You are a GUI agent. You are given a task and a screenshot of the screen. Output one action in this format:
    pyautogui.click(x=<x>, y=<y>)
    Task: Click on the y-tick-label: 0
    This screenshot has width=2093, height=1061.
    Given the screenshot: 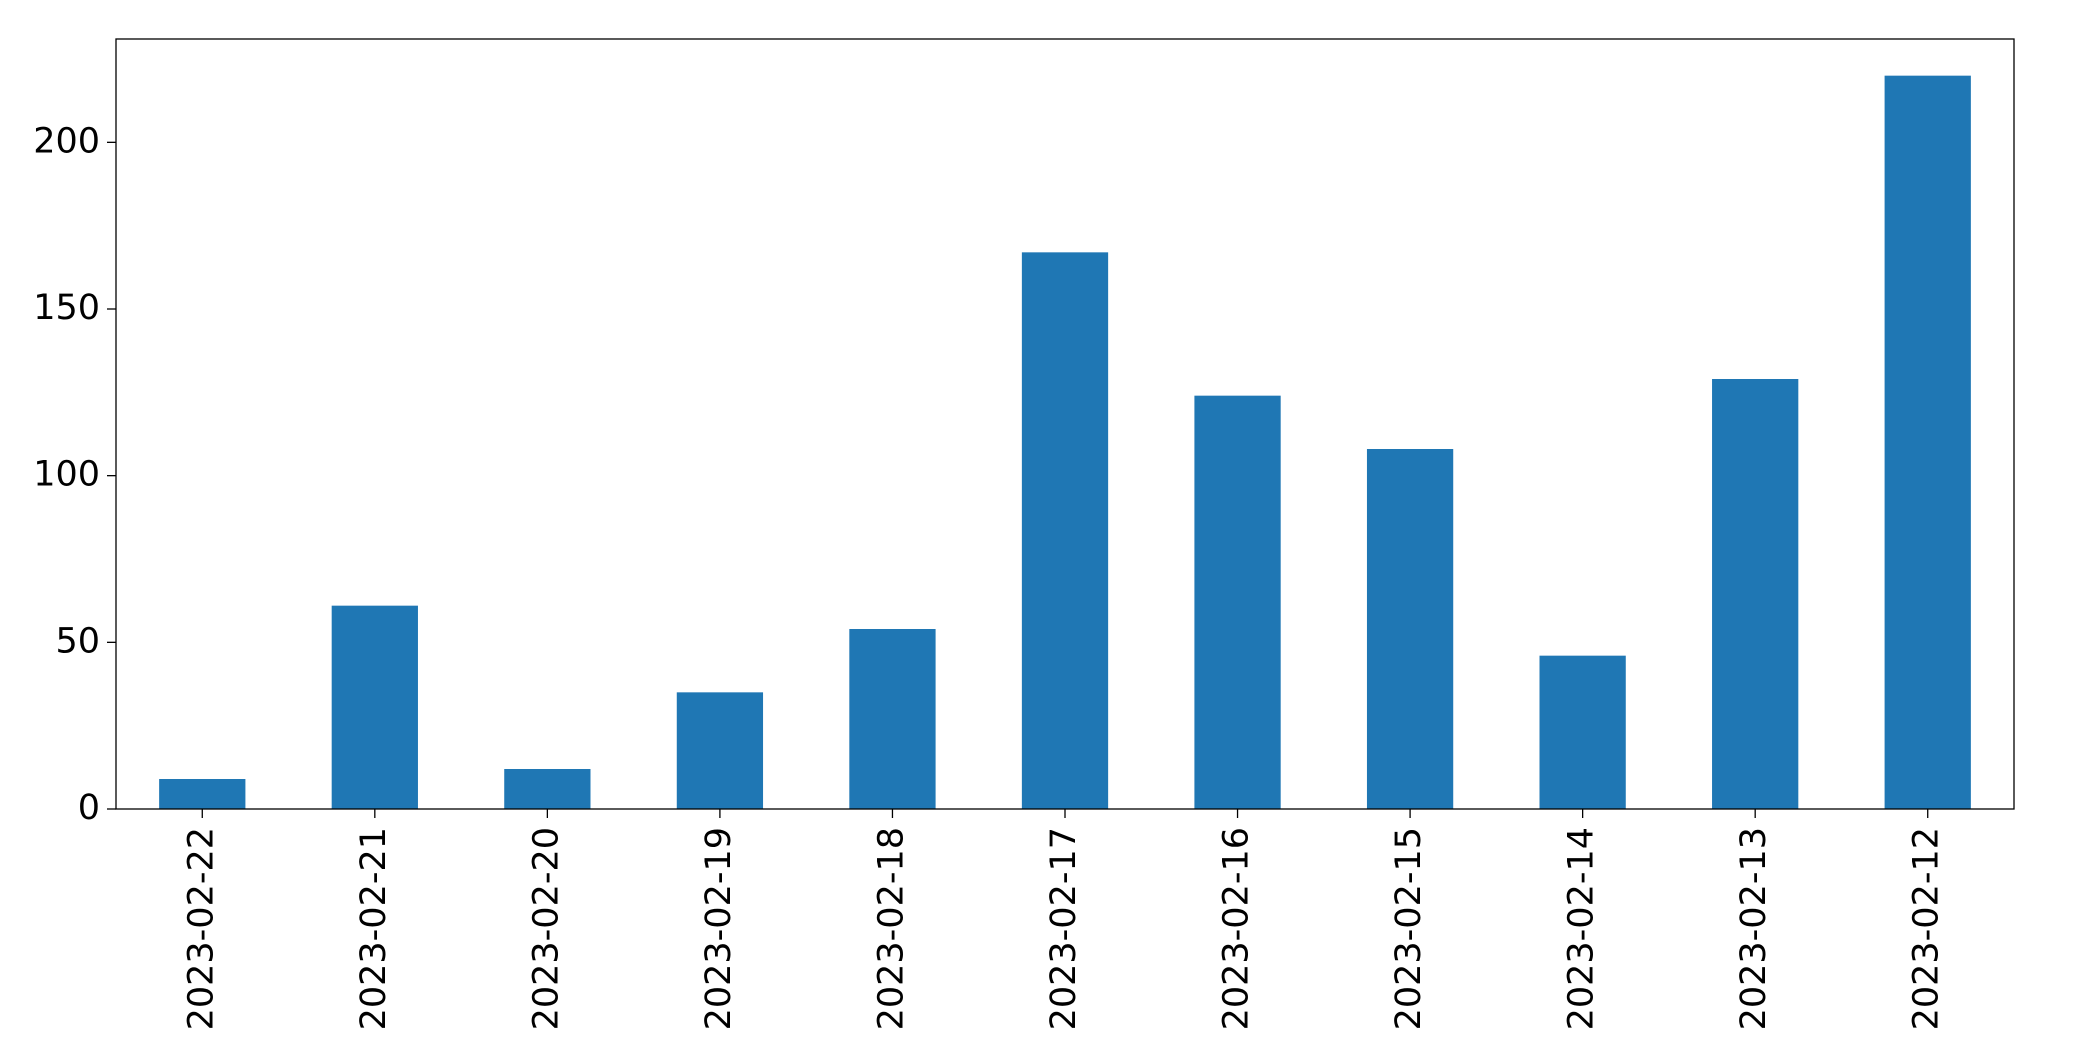 What is the action you would take?
    pyautogui.click(x=89, y=808)
    